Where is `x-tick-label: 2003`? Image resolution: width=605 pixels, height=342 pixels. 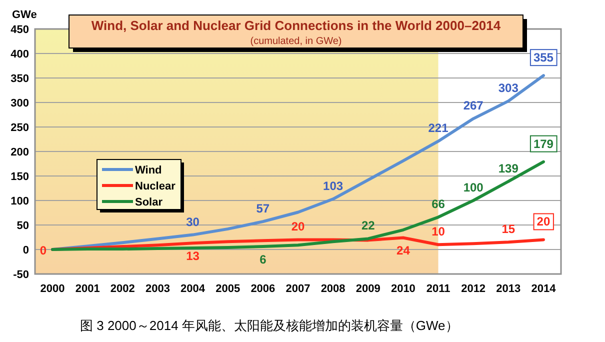
x-tick-label: 2003 is located at coordinates (157, 289).